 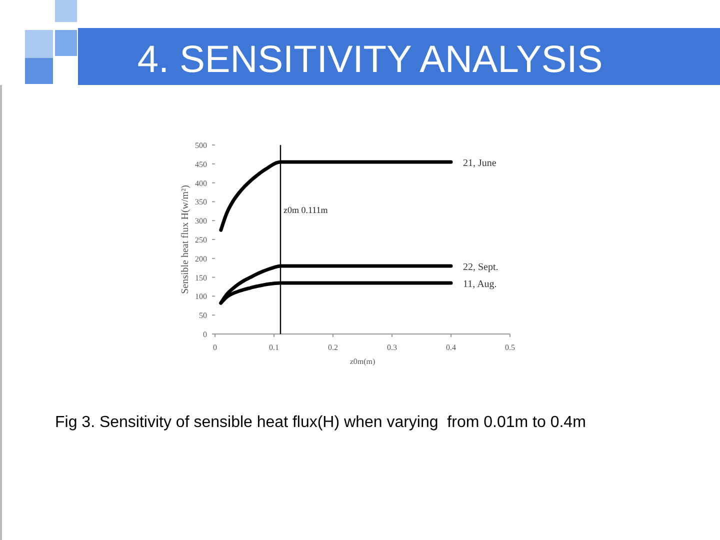 I want to click on y-tick-label: 300, so click(x=201, y=221).